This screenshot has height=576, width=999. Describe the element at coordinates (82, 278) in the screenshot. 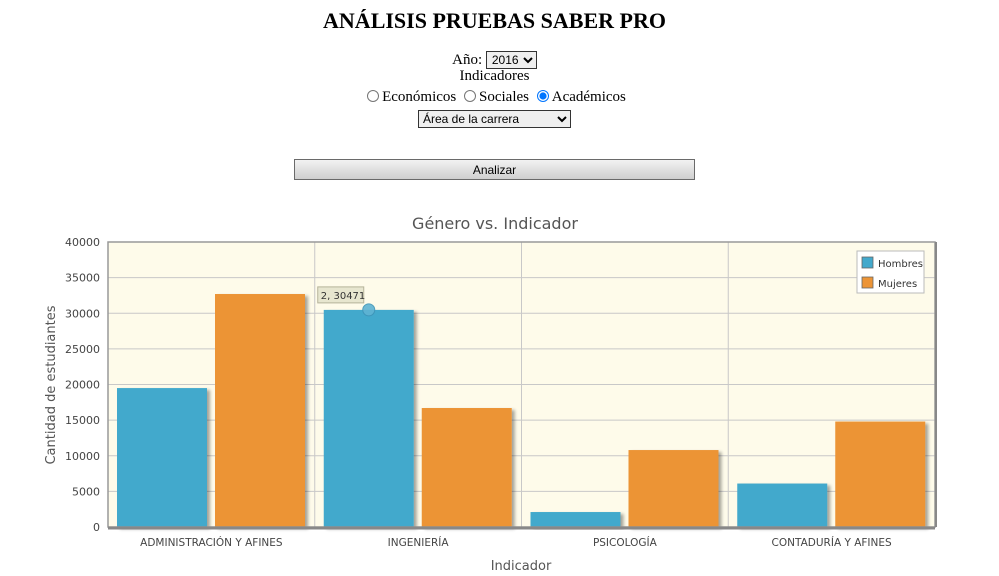

I see `y-tick-label: 35000` at that location.